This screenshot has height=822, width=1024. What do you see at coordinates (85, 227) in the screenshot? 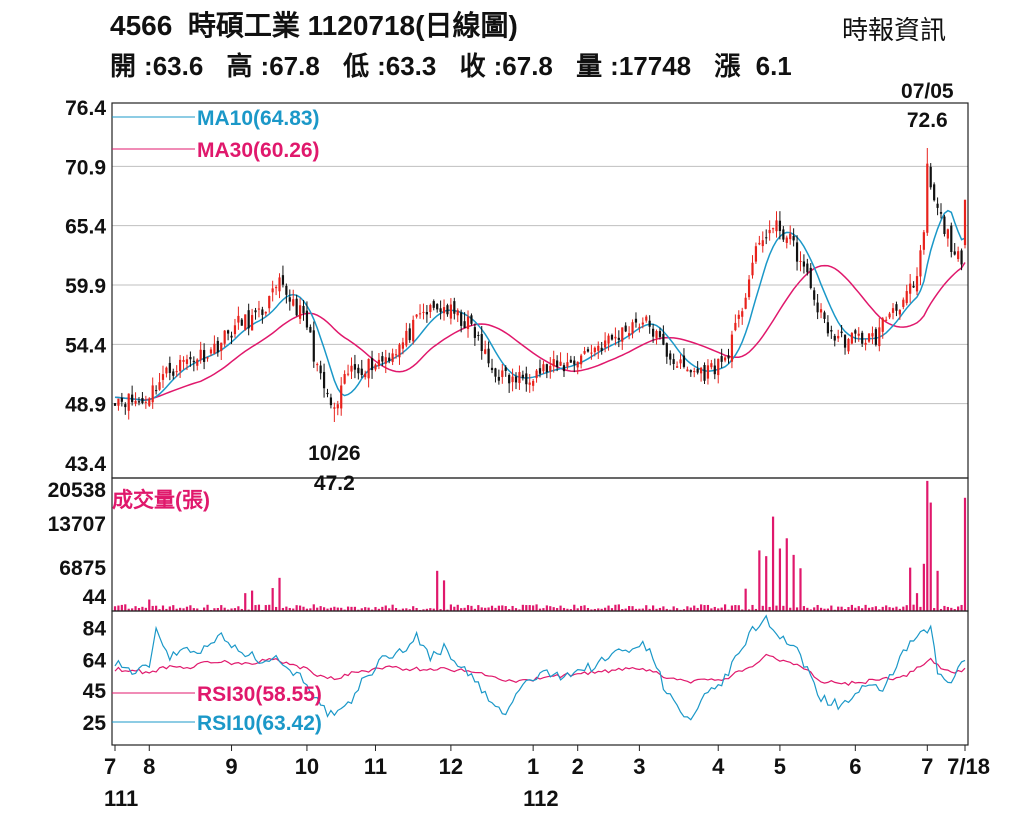
I see `price-tick-label: 65.4` at bounding box center [85, 227].